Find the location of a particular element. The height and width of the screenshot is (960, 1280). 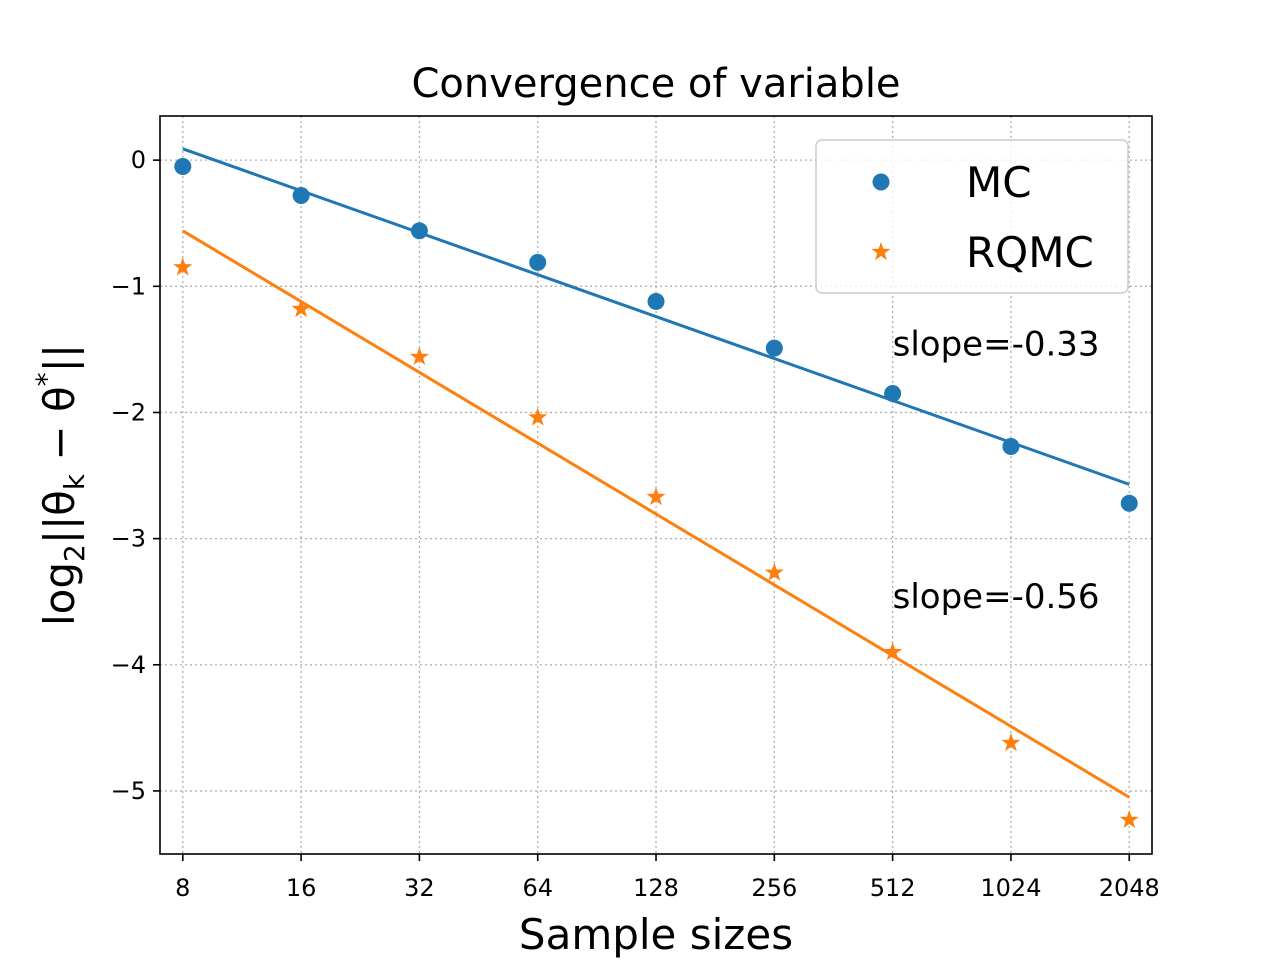

legend-box is located at coordinates (972, 216).